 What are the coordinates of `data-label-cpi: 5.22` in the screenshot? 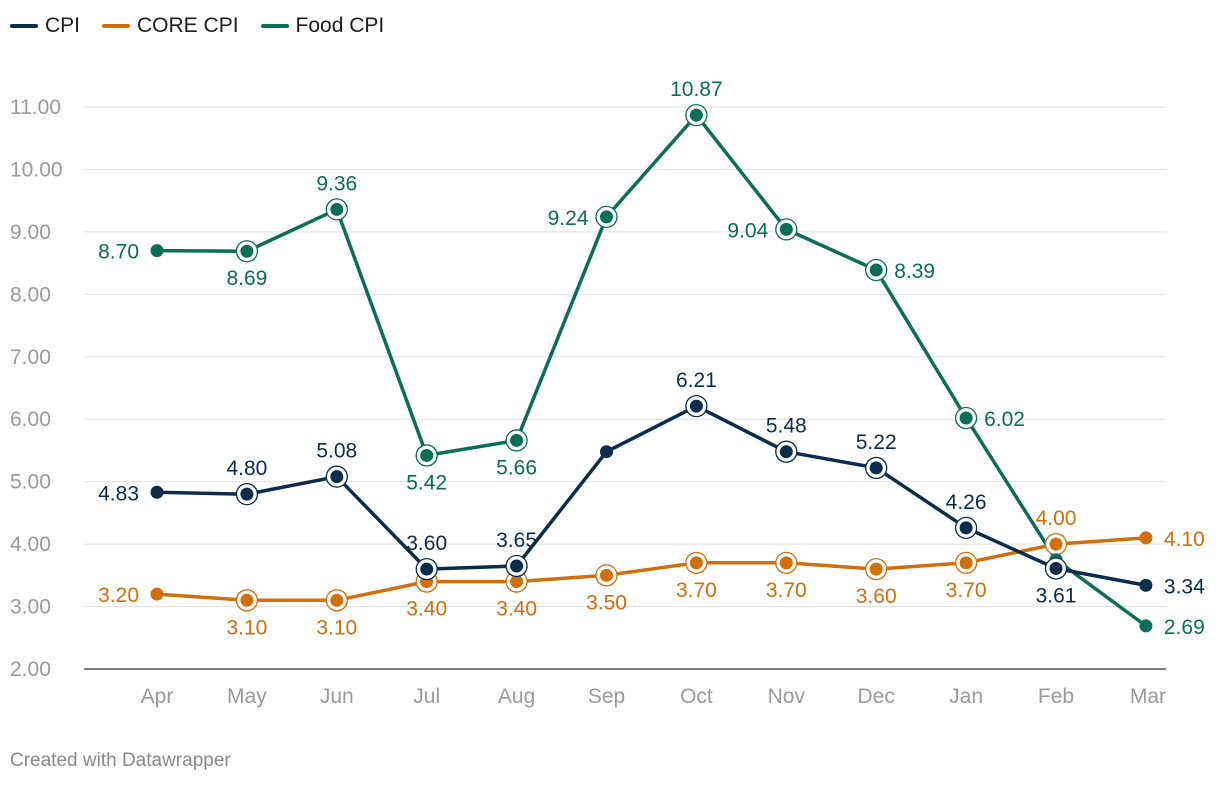 It's located at (876, 442).